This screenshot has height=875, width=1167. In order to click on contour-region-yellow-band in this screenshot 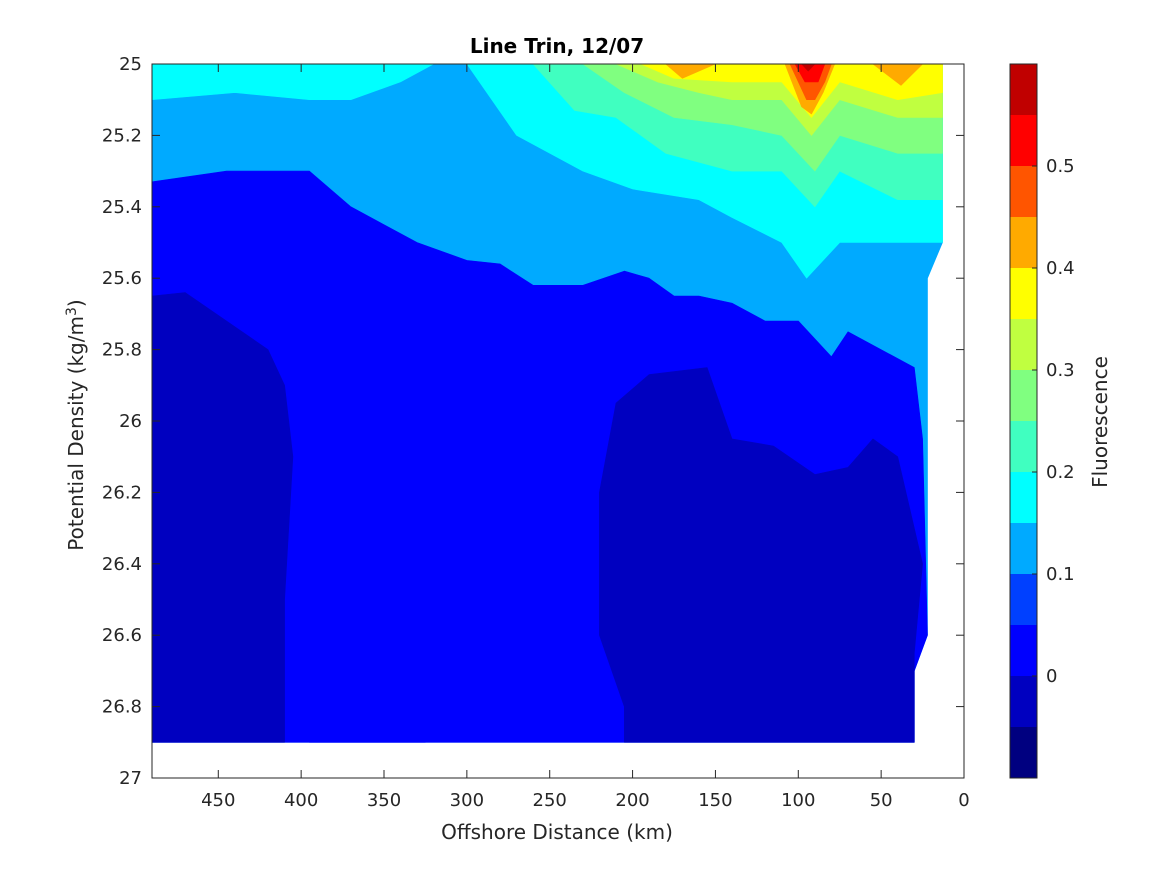, I will do `click(791, 90)`.